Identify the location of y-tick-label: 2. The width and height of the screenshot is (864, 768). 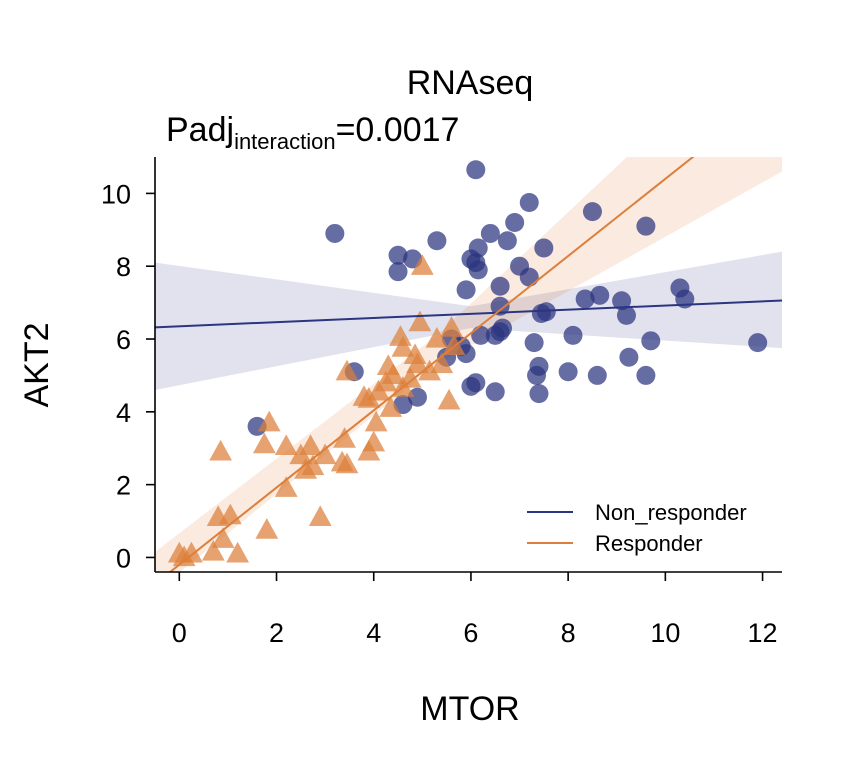
(123, 486).